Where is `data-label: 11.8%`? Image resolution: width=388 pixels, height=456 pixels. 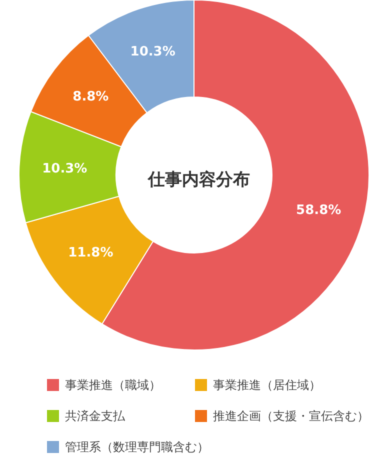
data-label: 11.8% is located at coordinates (91, 253).